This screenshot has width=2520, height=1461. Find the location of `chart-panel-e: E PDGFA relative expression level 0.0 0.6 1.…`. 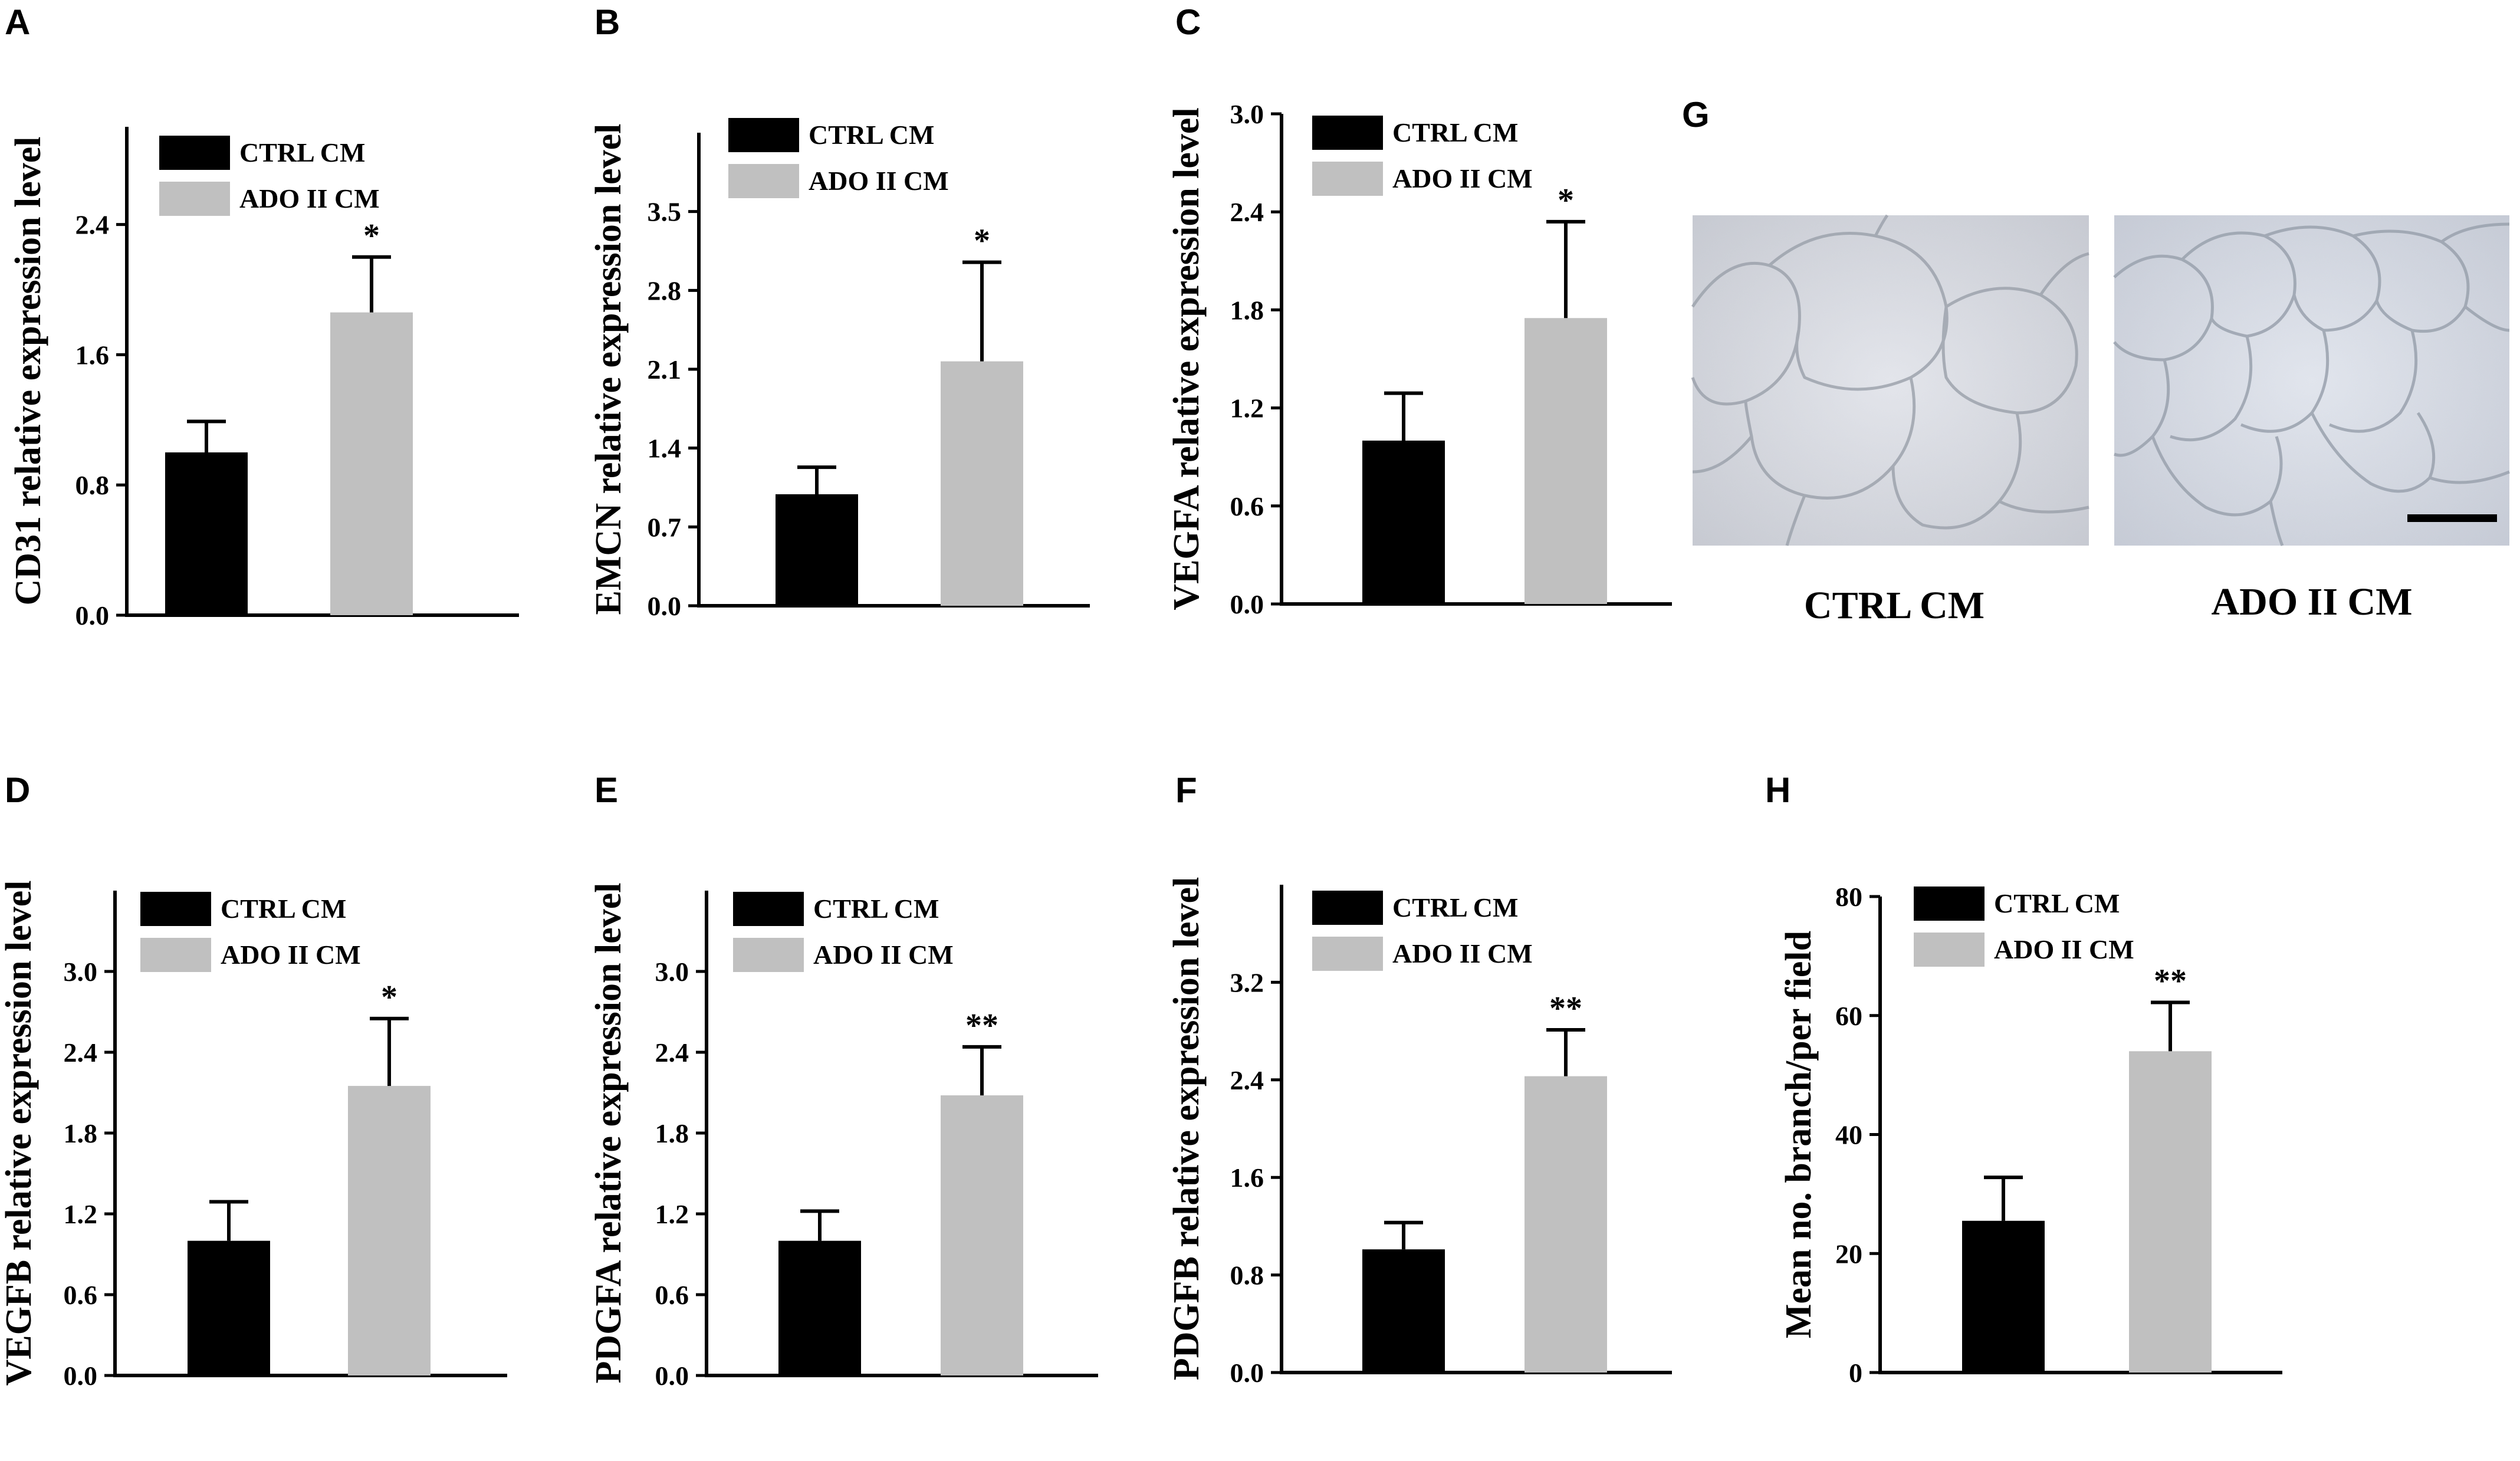

chart-panel-e: E PDGFA relative expression level 0.0 0.6 1.… is located at coordinates (843, 1080).